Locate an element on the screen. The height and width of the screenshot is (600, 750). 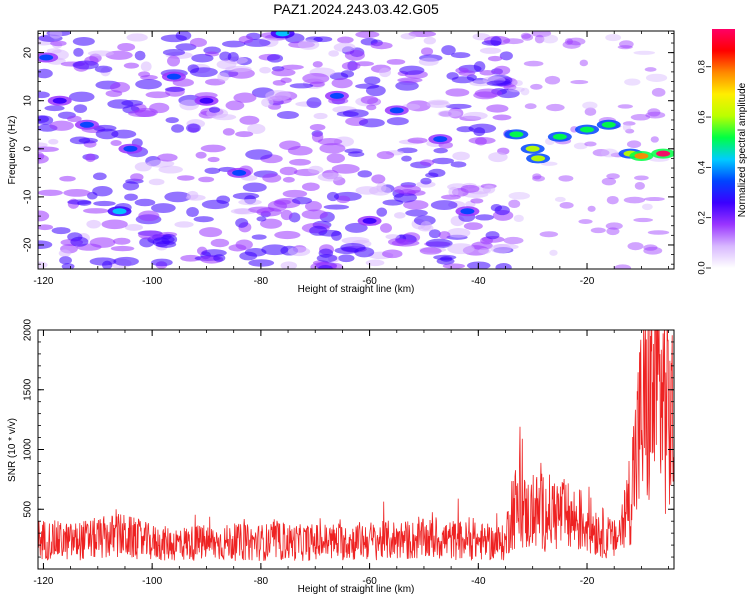
x-tick-label: -60 is located at coordinates (369, 281).